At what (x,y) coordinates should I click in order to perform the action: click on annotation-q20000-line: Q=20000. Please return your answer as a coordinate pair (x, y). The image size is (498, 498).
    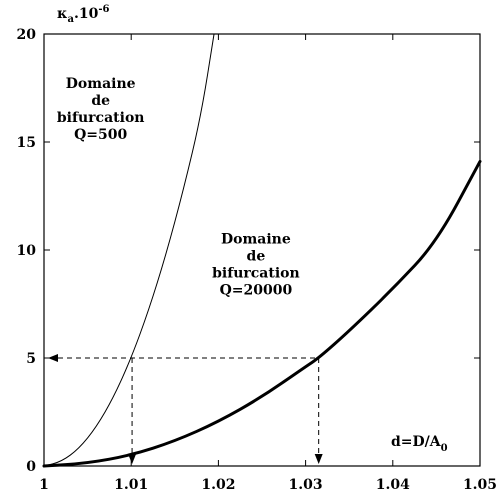
    Looking at the image, I should click on (256, 291).